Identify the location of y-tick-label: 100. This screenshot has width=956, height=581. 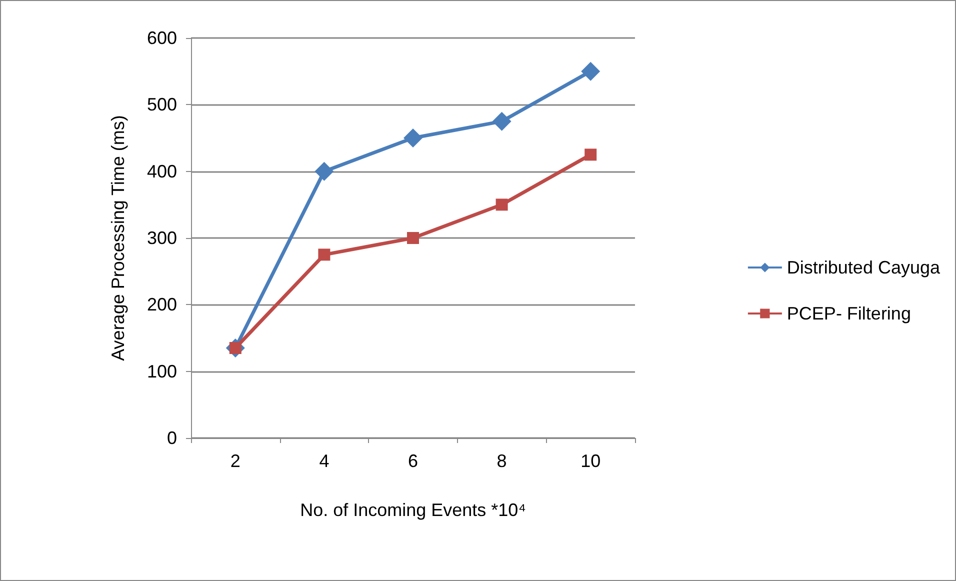
(161, 371).